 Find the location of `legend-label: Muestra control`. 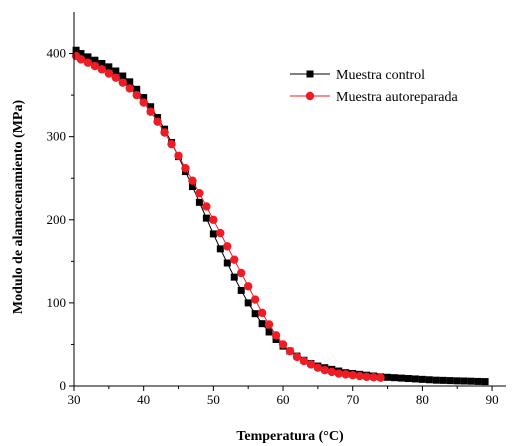

legend-label: Muestra control is located at coordinates (380, 75).